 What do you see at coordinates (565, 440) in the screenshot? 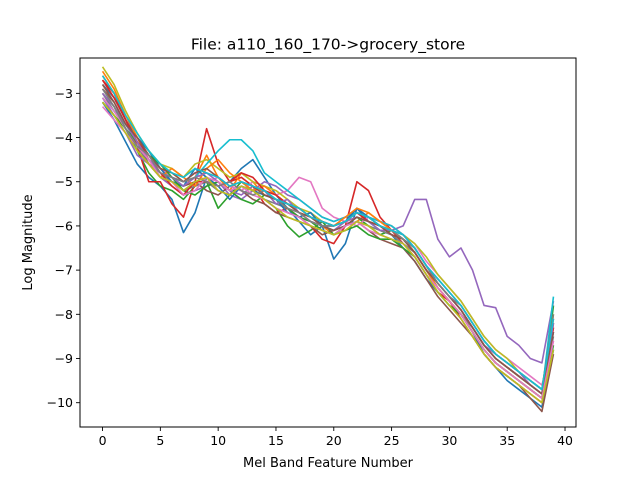
I see `x-tick-label: 40` at bounding box center [565, 440].